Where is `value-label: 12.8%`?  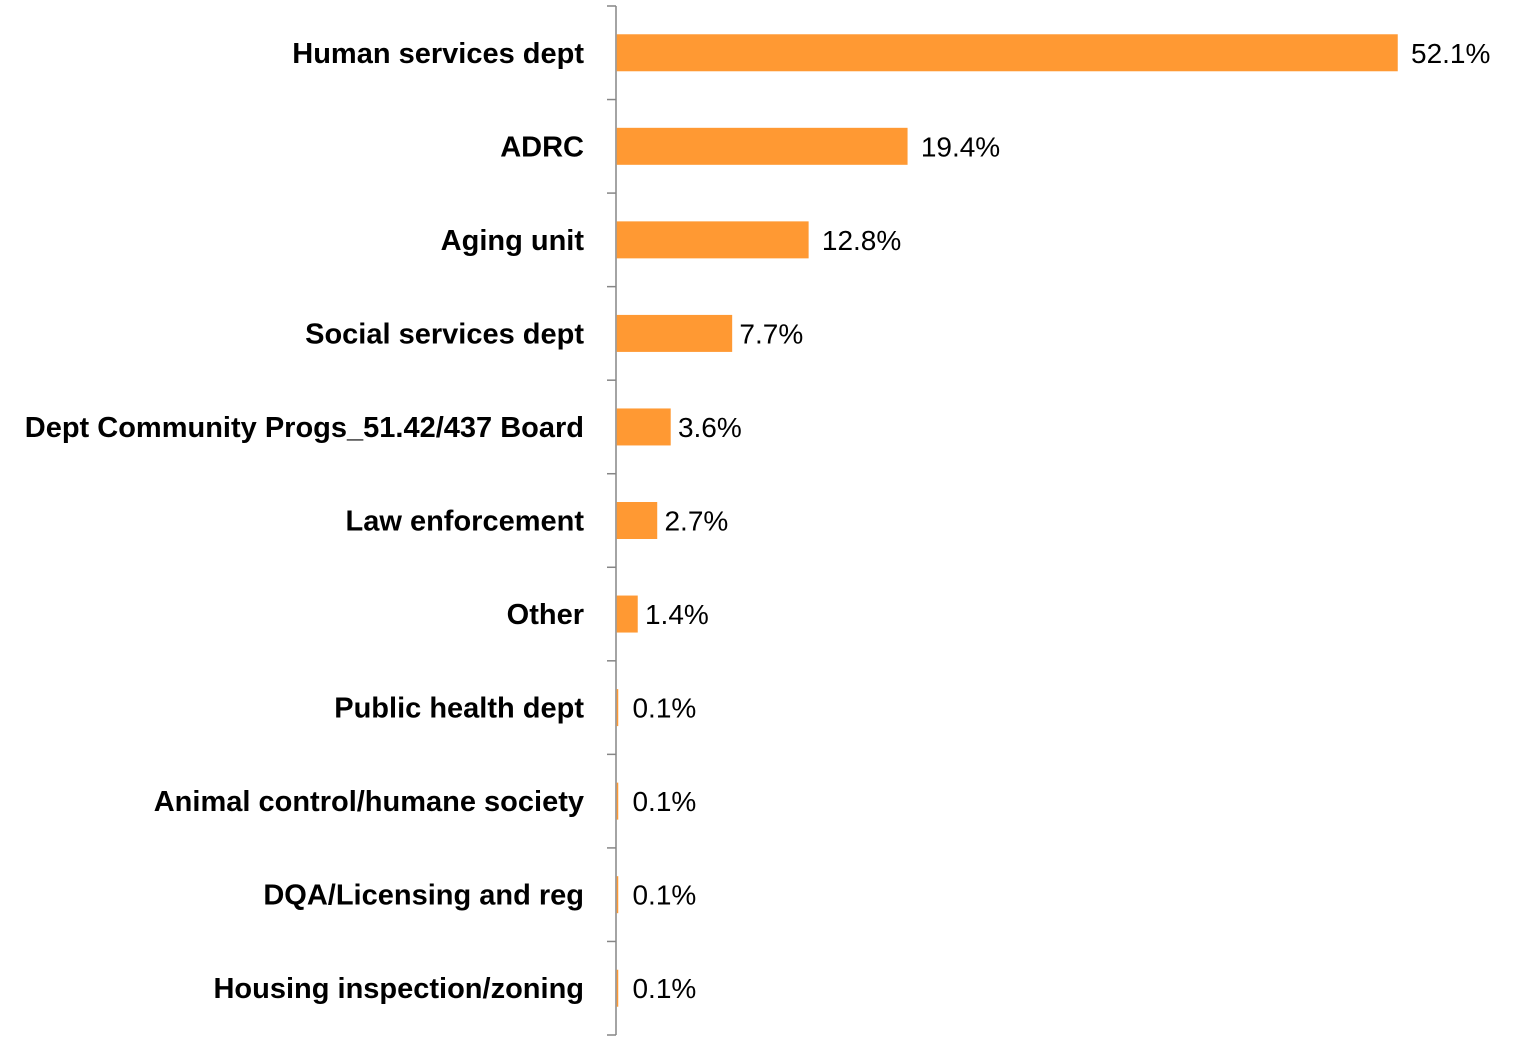 value-label: 12.8% is located at coordinates (861, 240).